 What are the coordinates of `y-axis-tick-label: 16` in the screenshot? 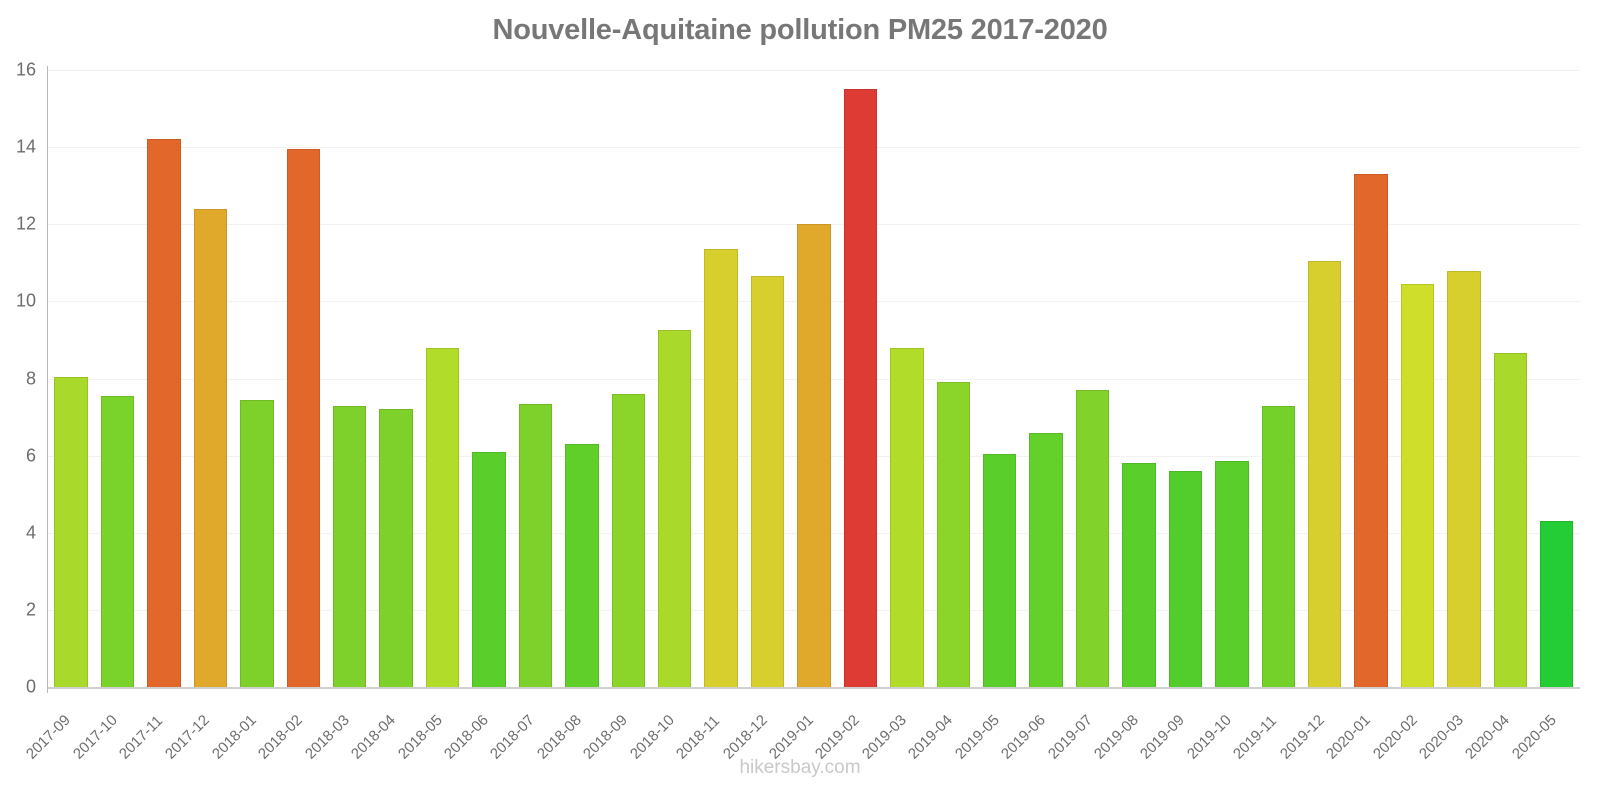 It's located at (25, 69).